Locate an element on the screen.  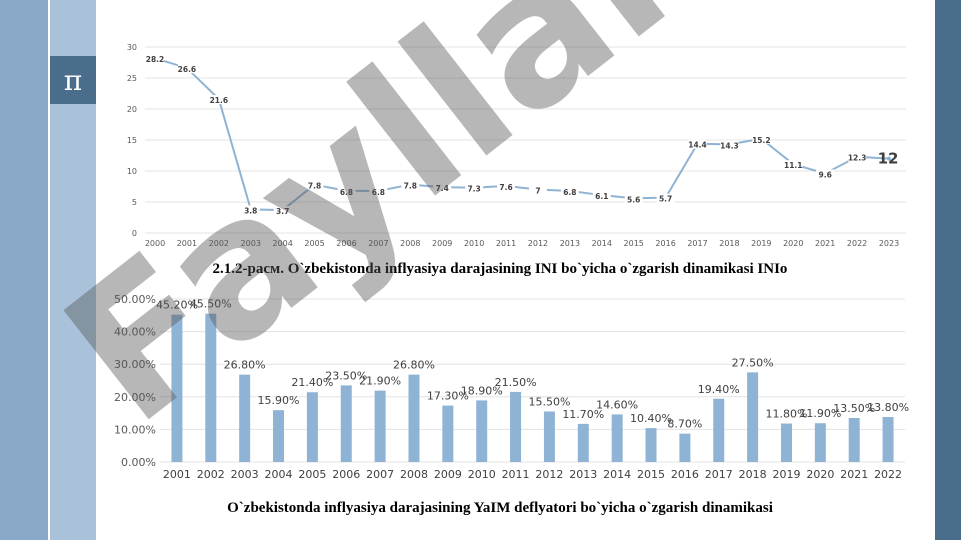
data-label: 13.50% is located at coordinates (854, 408).